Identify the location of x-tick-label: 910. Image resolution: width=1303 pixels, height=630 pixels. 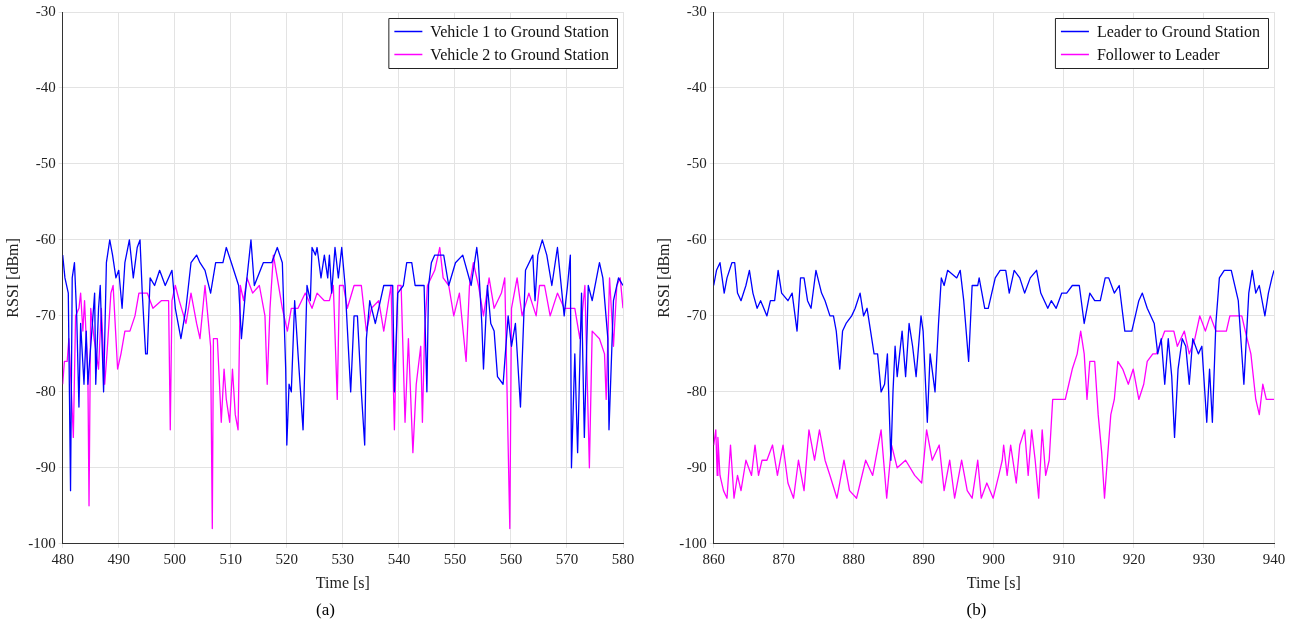
(1064, 558).